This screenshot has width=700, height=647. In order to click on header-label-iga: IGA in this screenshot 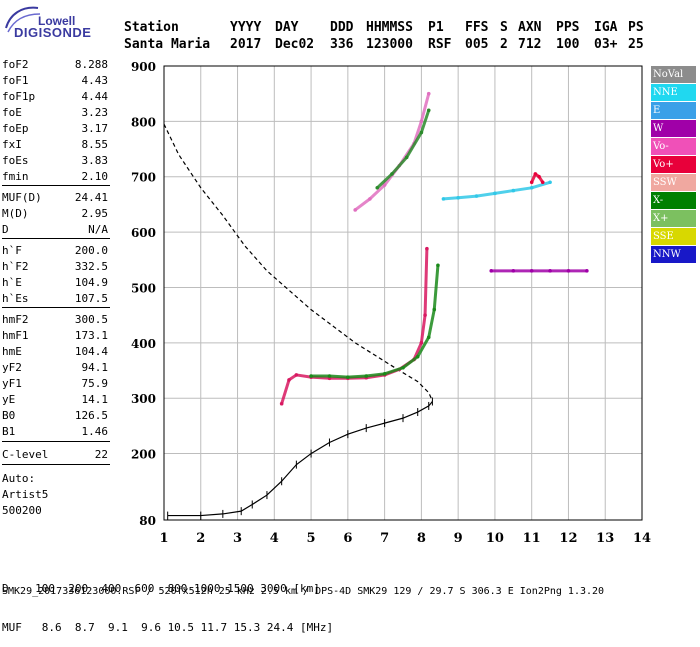, I will do `click(606, 27)`.